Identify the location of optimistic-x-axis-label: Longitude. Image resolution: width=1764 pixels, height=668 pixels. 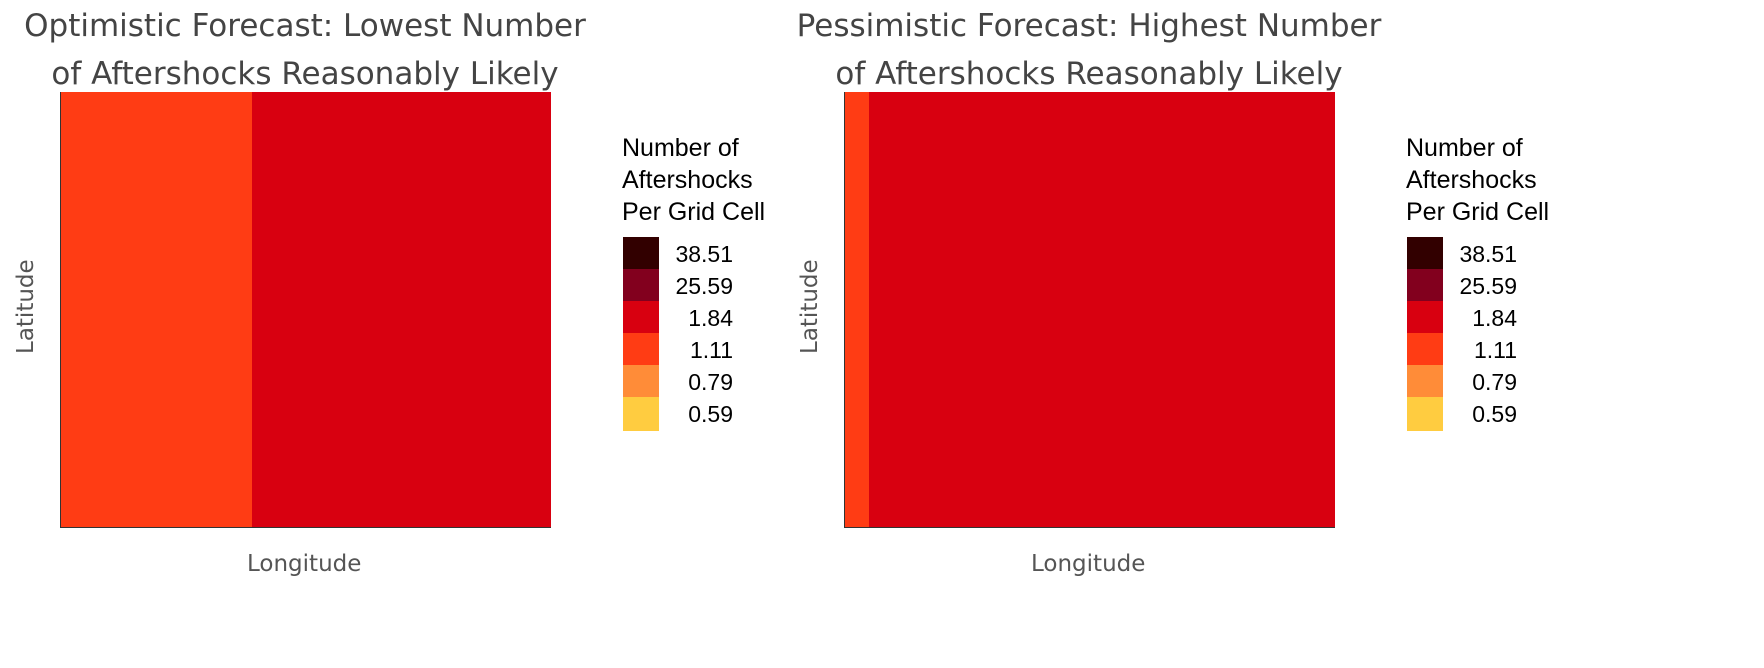
(304, 564).